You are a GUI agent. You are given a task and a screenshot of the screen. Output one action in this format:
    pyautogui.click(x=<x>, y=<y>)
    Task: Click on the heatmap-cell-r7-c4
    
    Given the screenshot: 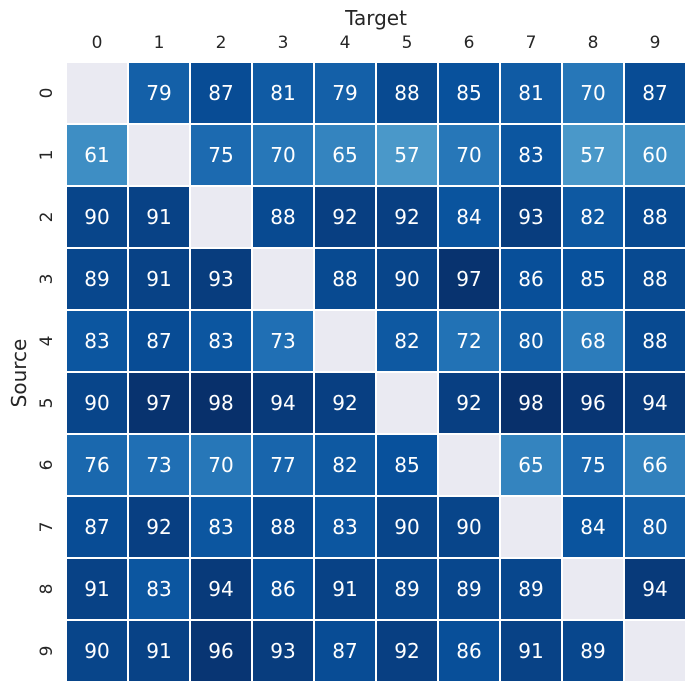 What is the action you would take?
    pyautogui.click(x=345, y=527)
    